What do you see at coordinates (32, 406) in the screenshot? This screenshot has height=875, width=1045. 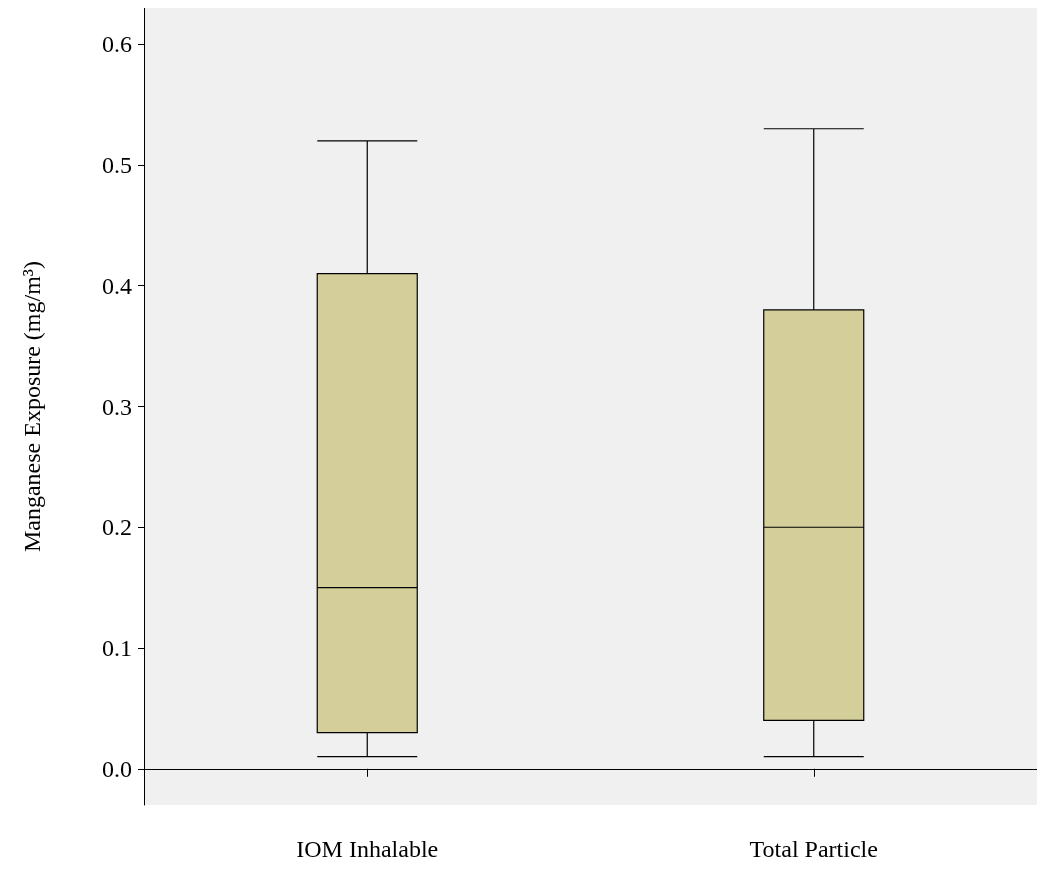 I see `y-axis-title: Manganese Exposure (mg/m³)` at bounding box center [32, 406].